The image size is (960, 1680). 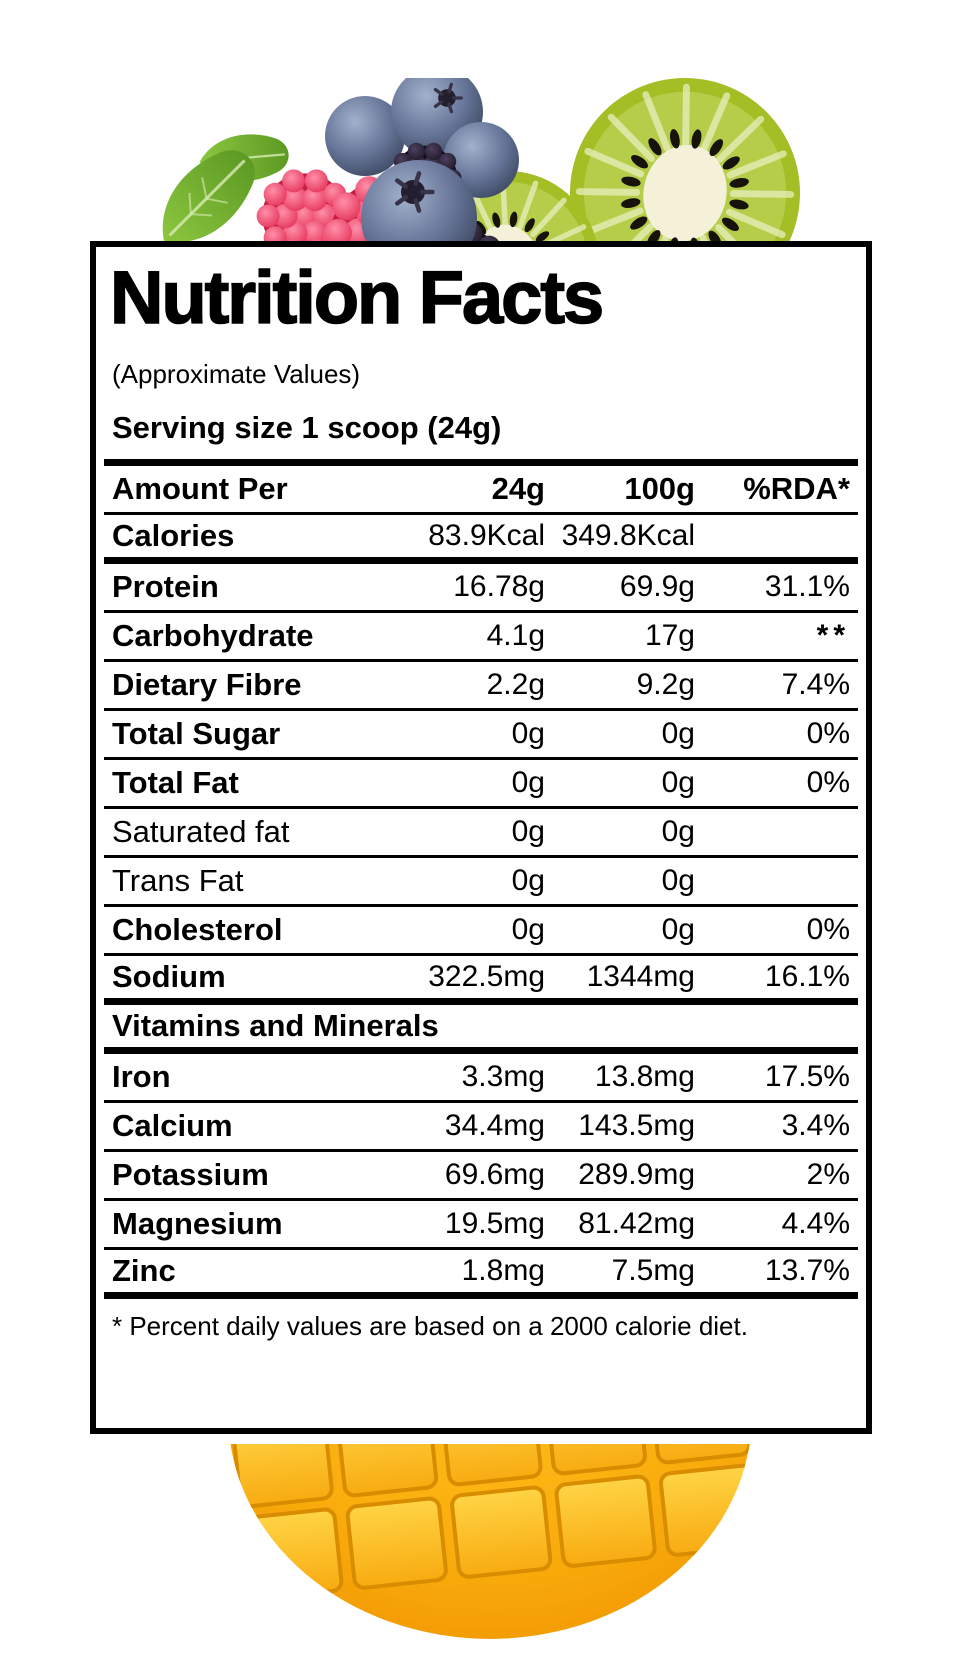 What do you see at coordinates (499, 587) in the screenshot?
I see `row-value-24g: 16.78g` at bounding box center [499, 587].